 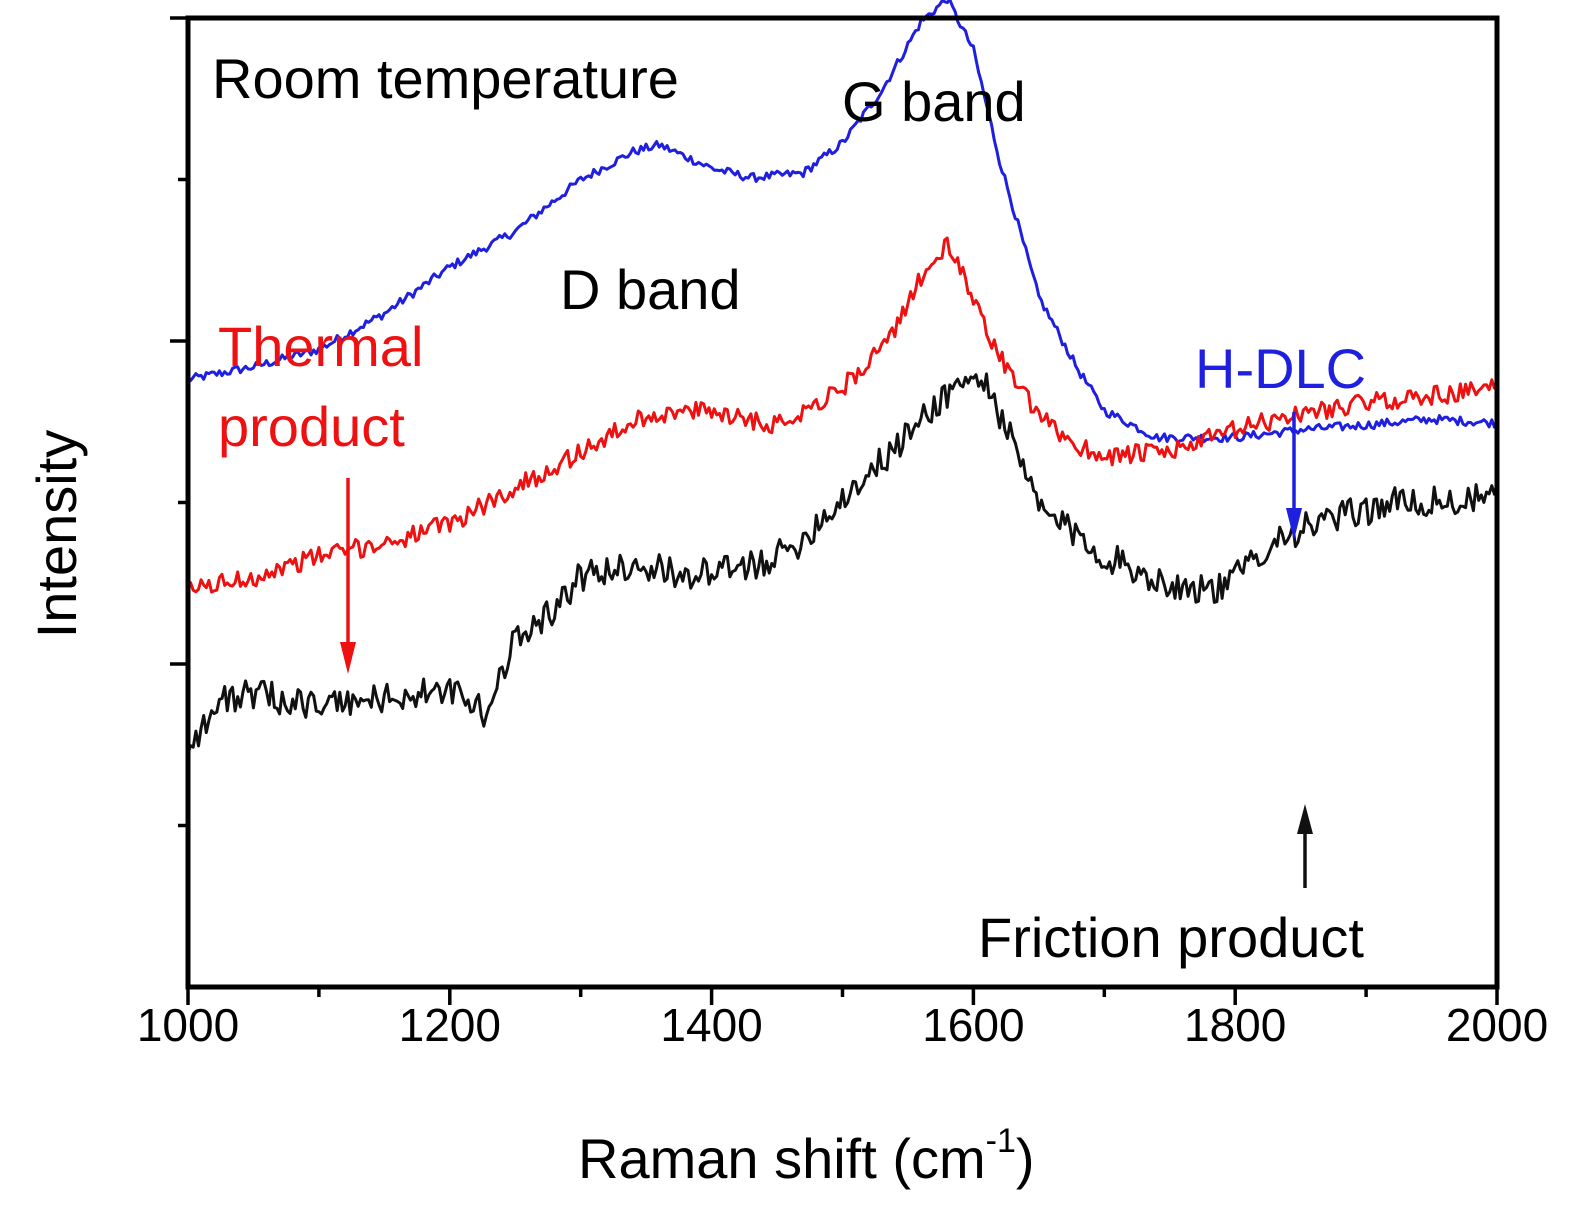 I want to click on annotation-hdlc: H-DLC, so click(x=1280, y=368).